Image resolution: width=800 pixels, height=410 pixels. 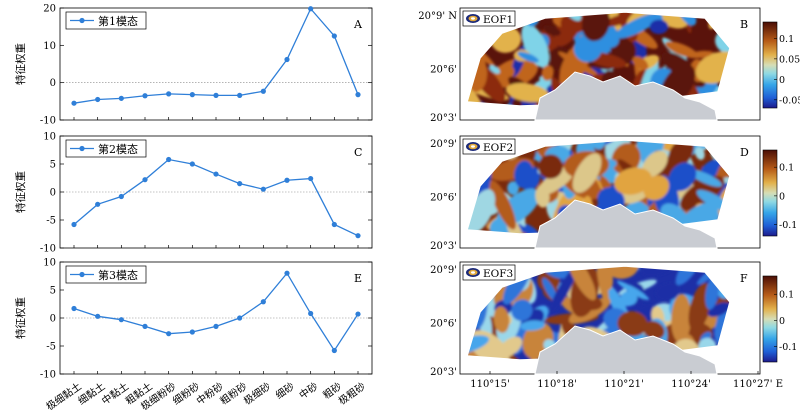 I want to click on colorbar-tick-label: -0.1, so click(x=788, y=347).